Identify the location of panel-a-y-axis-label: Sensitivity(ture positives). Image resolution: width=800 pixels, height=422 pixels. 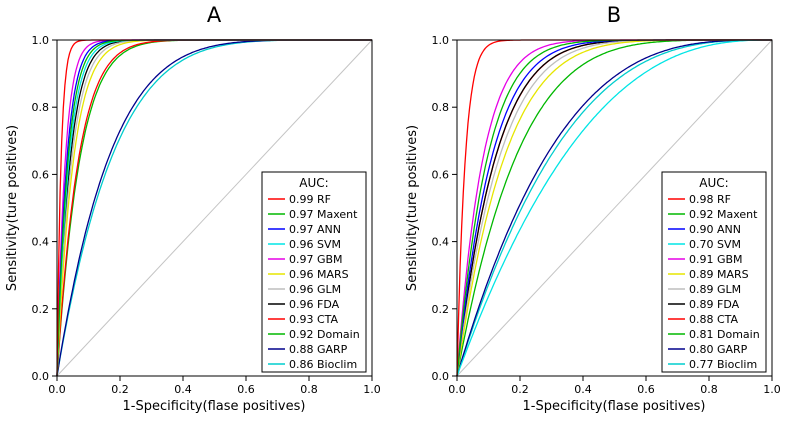
(12, 208).